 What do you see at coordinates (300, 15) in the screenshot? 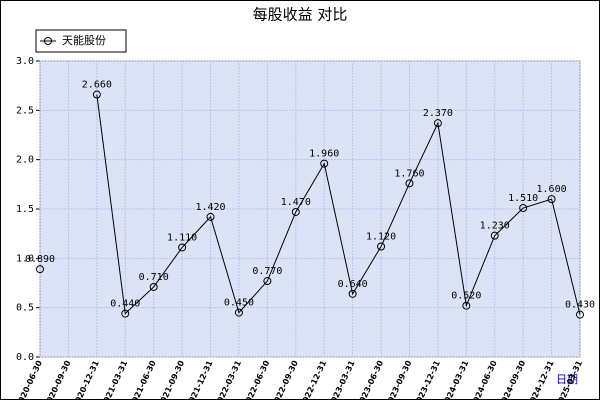
I see `chart-title: 每股收益 对比` at bounding box center [300, 15].